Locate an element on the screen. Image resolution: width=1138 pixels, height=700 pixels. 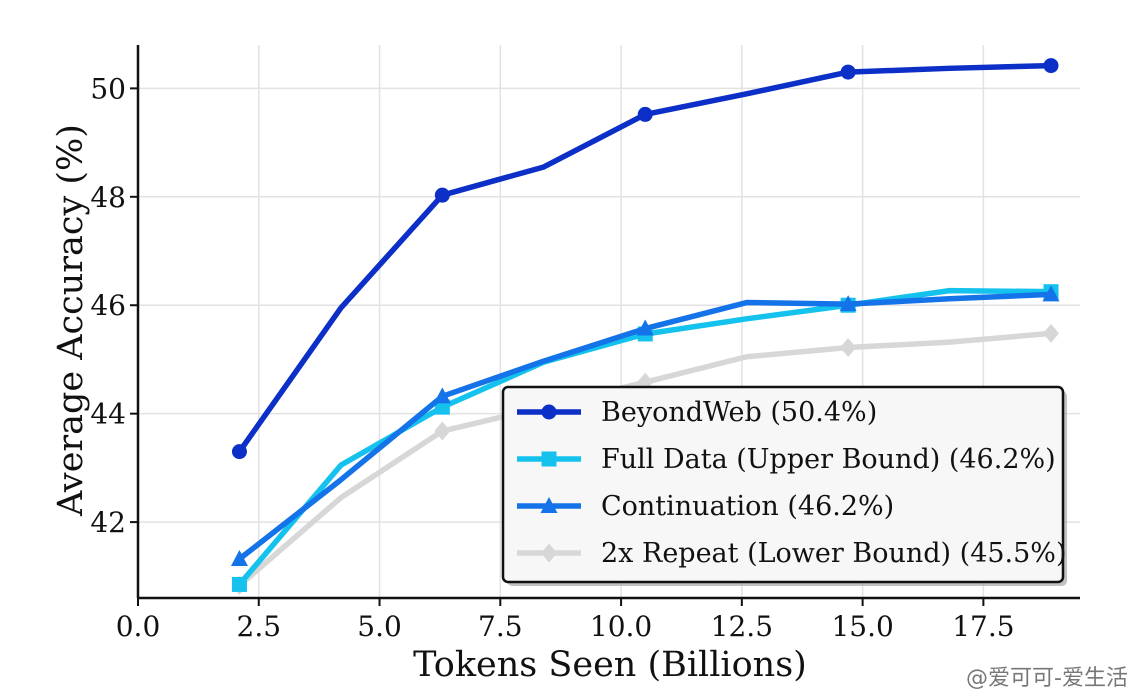
y-tick-label: 44 is located at coordinates (108, 414).